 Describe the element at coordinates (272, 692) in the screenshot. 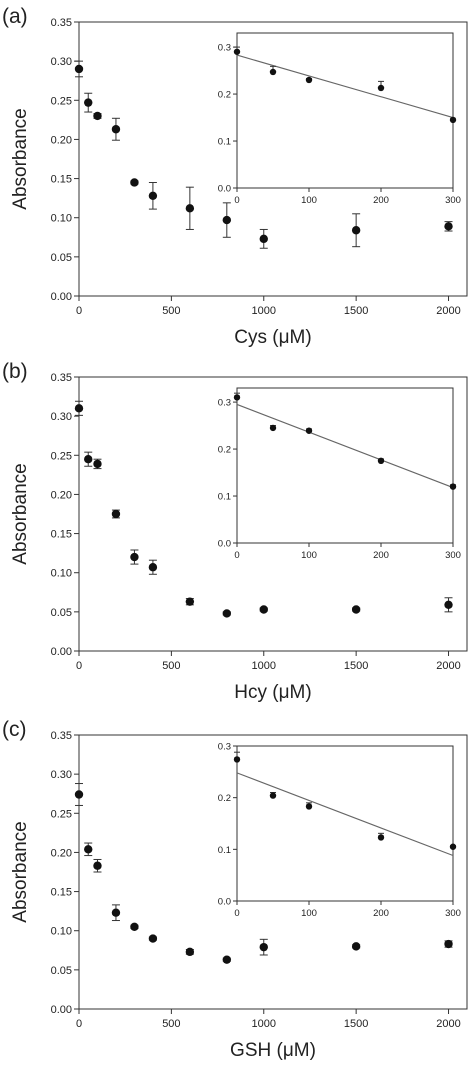

I see `x-axis-title: Hcy (μM)` at that location.